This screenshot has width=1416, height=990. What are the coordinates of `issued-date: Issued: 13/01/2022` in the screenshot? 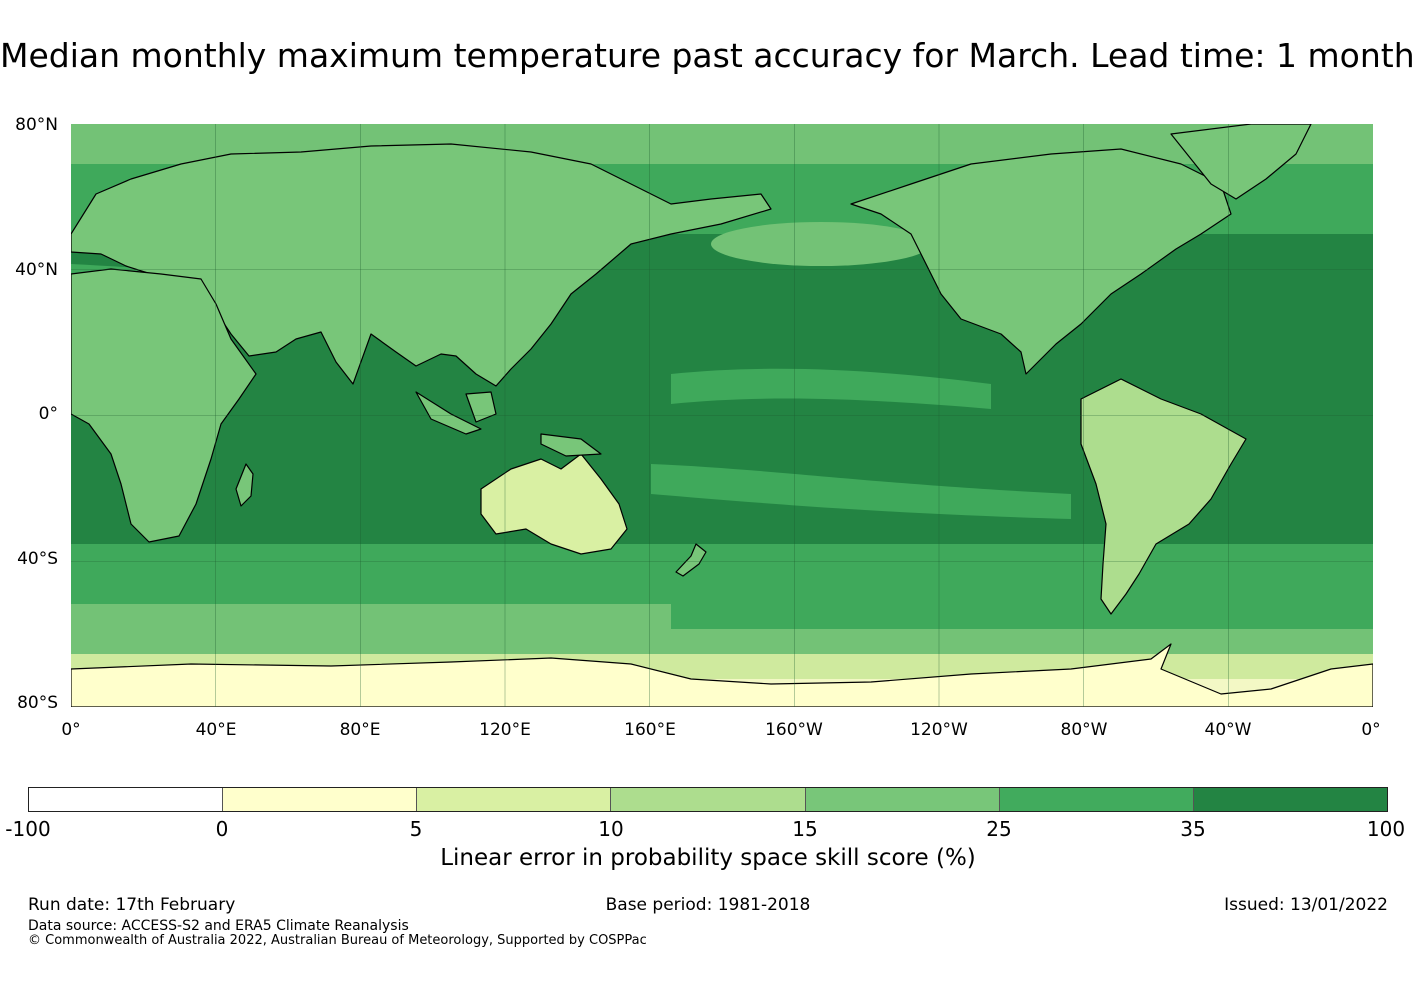 It's located at (1306, 905).